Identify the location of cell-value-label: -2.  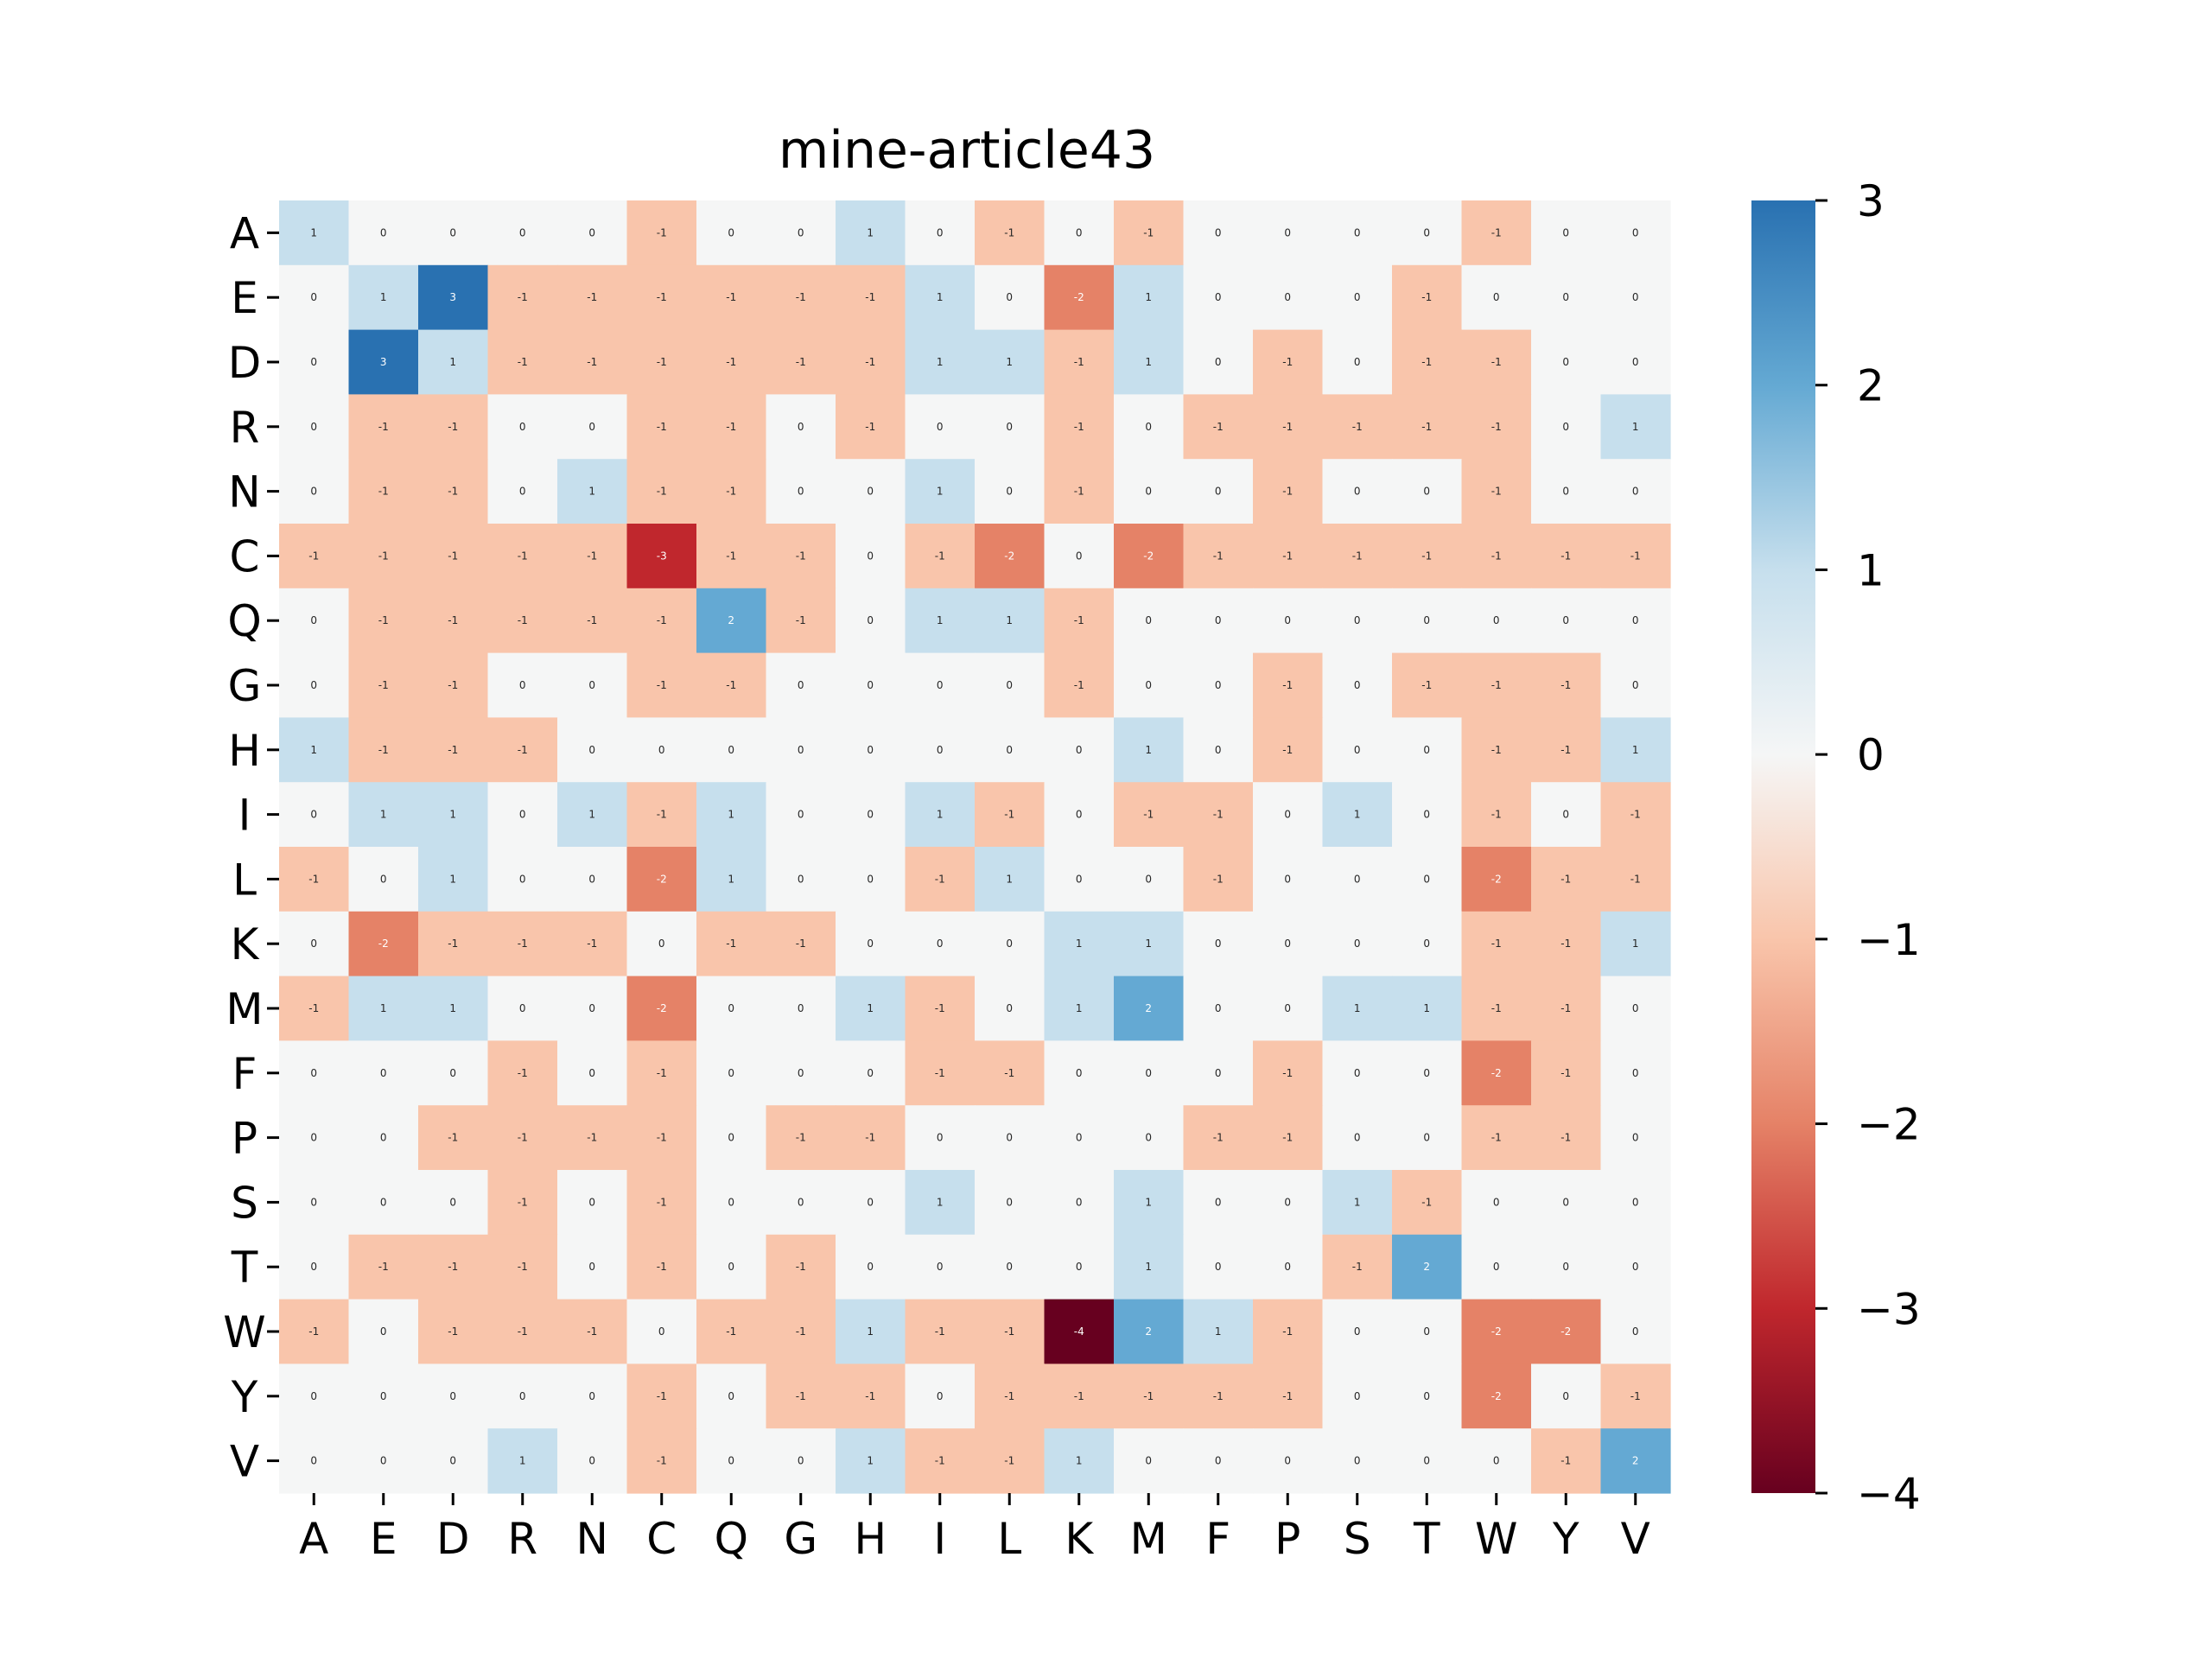
(1496, 1331).